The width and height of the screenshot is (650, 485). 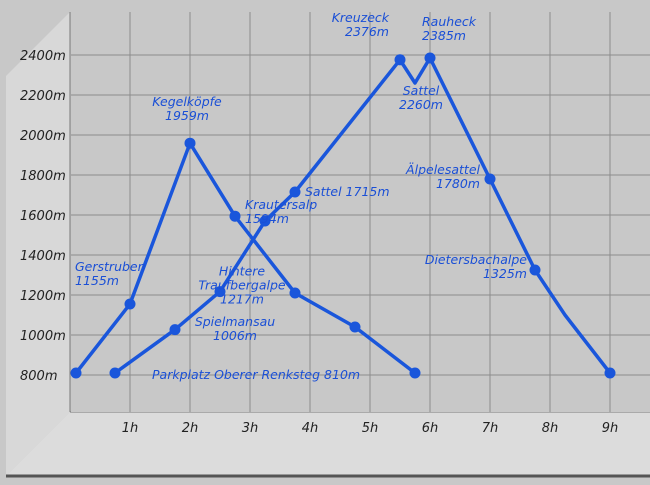 What do you see at coordinates (444, 35) in the screenshot?
I see `point-label-line: 2385m` at bounding box center [444, 35].